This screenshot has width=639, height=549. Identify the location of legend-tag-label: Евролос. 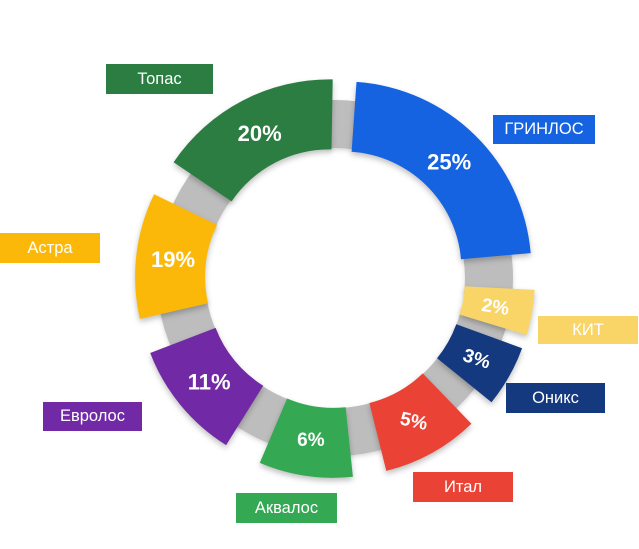
(92, 416).